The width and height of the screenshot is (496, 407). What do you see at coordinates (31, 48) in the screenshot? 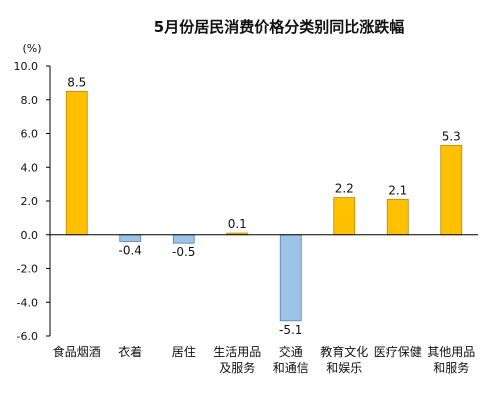
I see `y-axis-unit: (%)` at bounding box center [31, 48].